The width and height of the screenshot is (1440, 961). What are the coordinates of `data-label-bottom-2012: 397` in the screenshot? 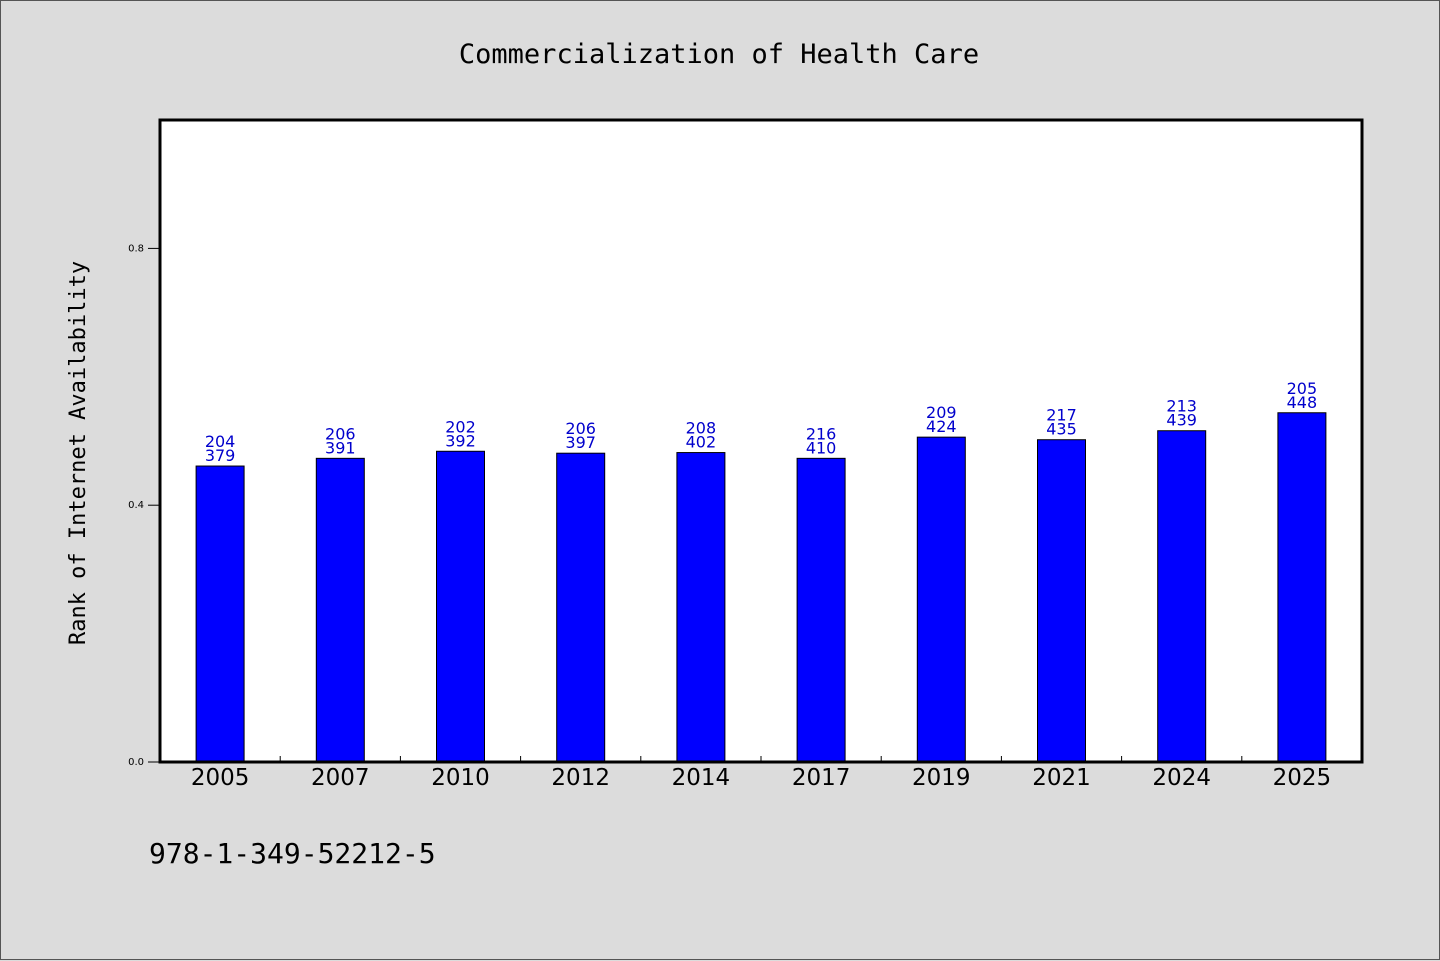 It's located at (580, 442).